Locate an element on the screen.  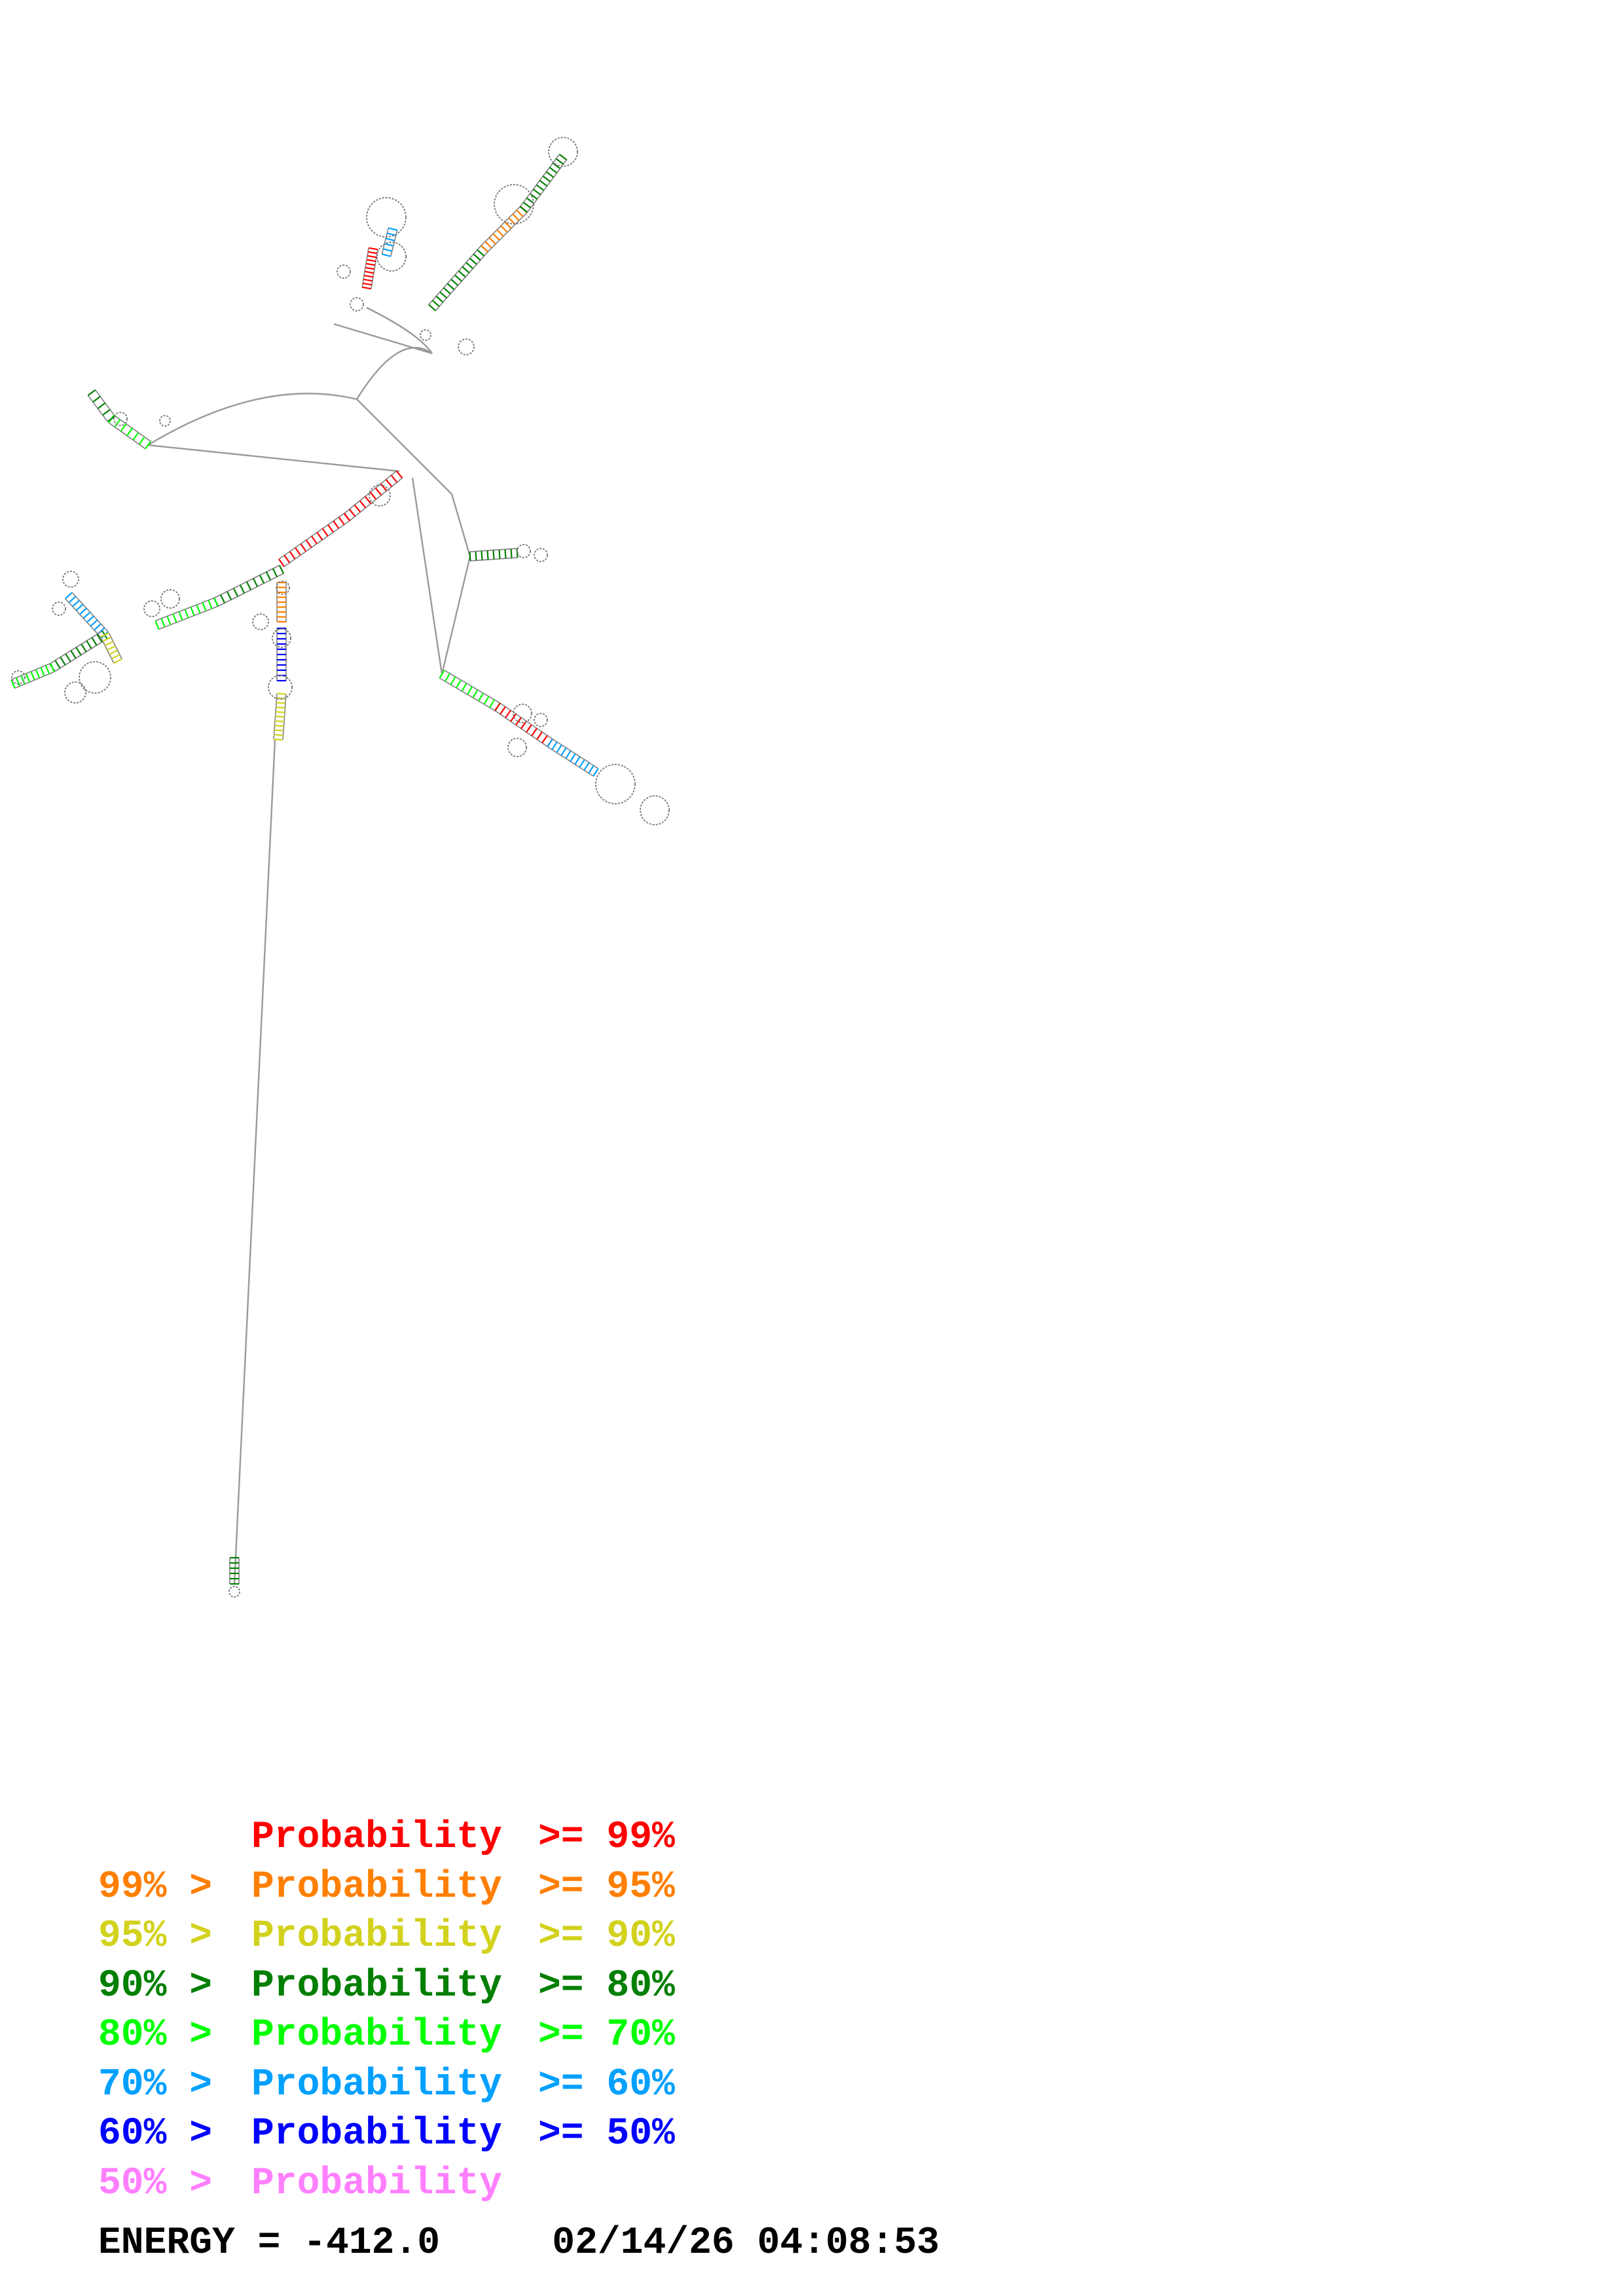
energy-line: ENERGY = -412.0 02/14/26 04:08:53 is located at coordinates (518, 2243).